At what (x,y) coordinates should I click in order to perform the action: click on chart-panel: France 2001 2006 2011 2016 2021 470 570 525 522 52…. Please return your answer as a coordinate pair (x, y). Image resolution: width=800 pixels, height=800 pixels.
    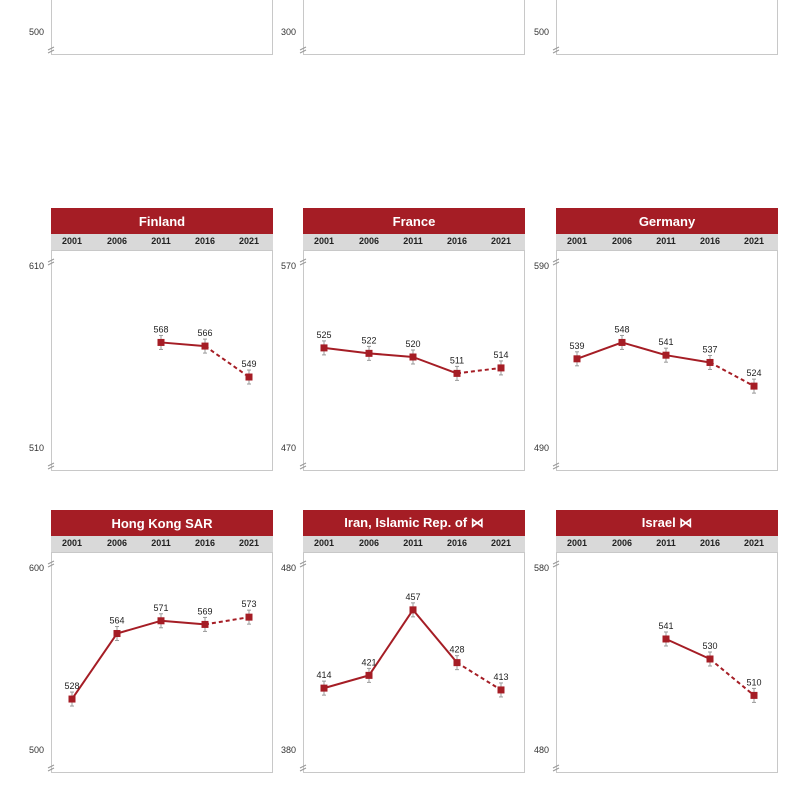
    Looking at the image, I should click on (403, 341).